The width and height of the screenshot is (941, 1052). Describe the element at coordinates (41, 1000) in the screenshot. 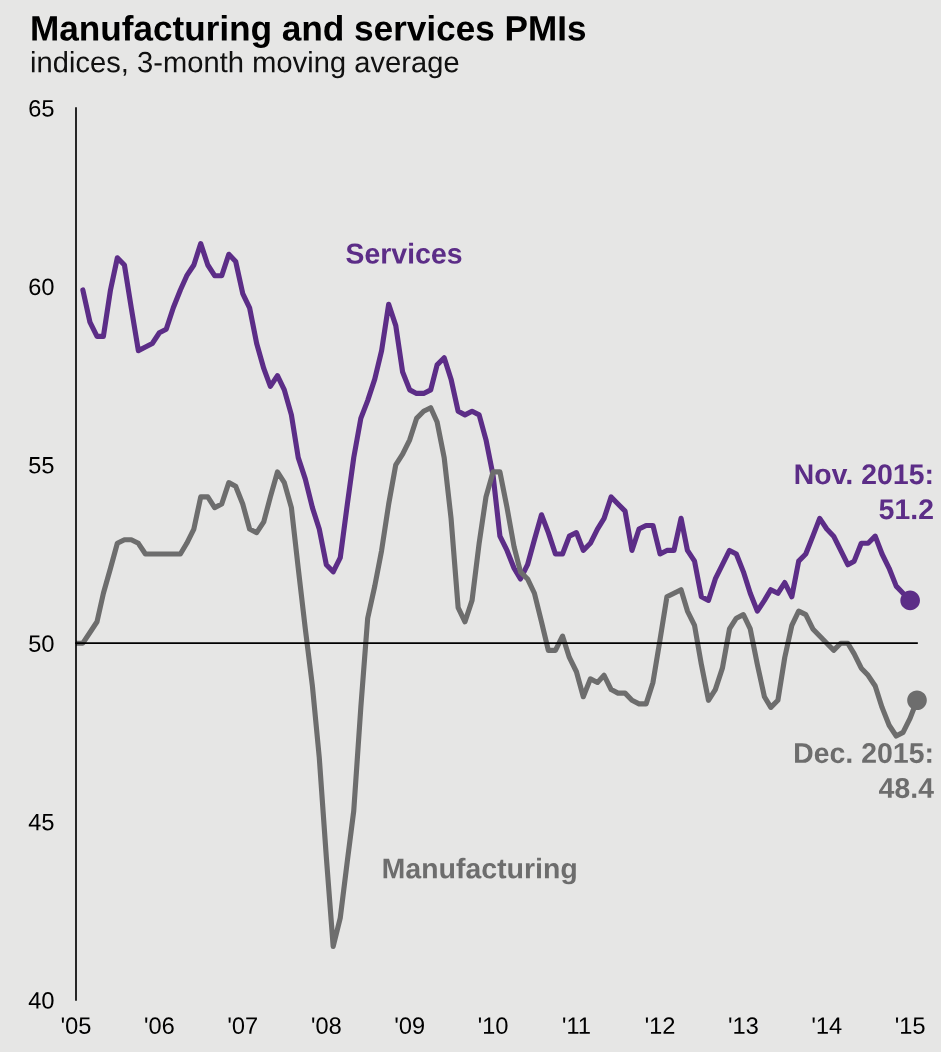

I see `y-tick-label: 40` at that location.